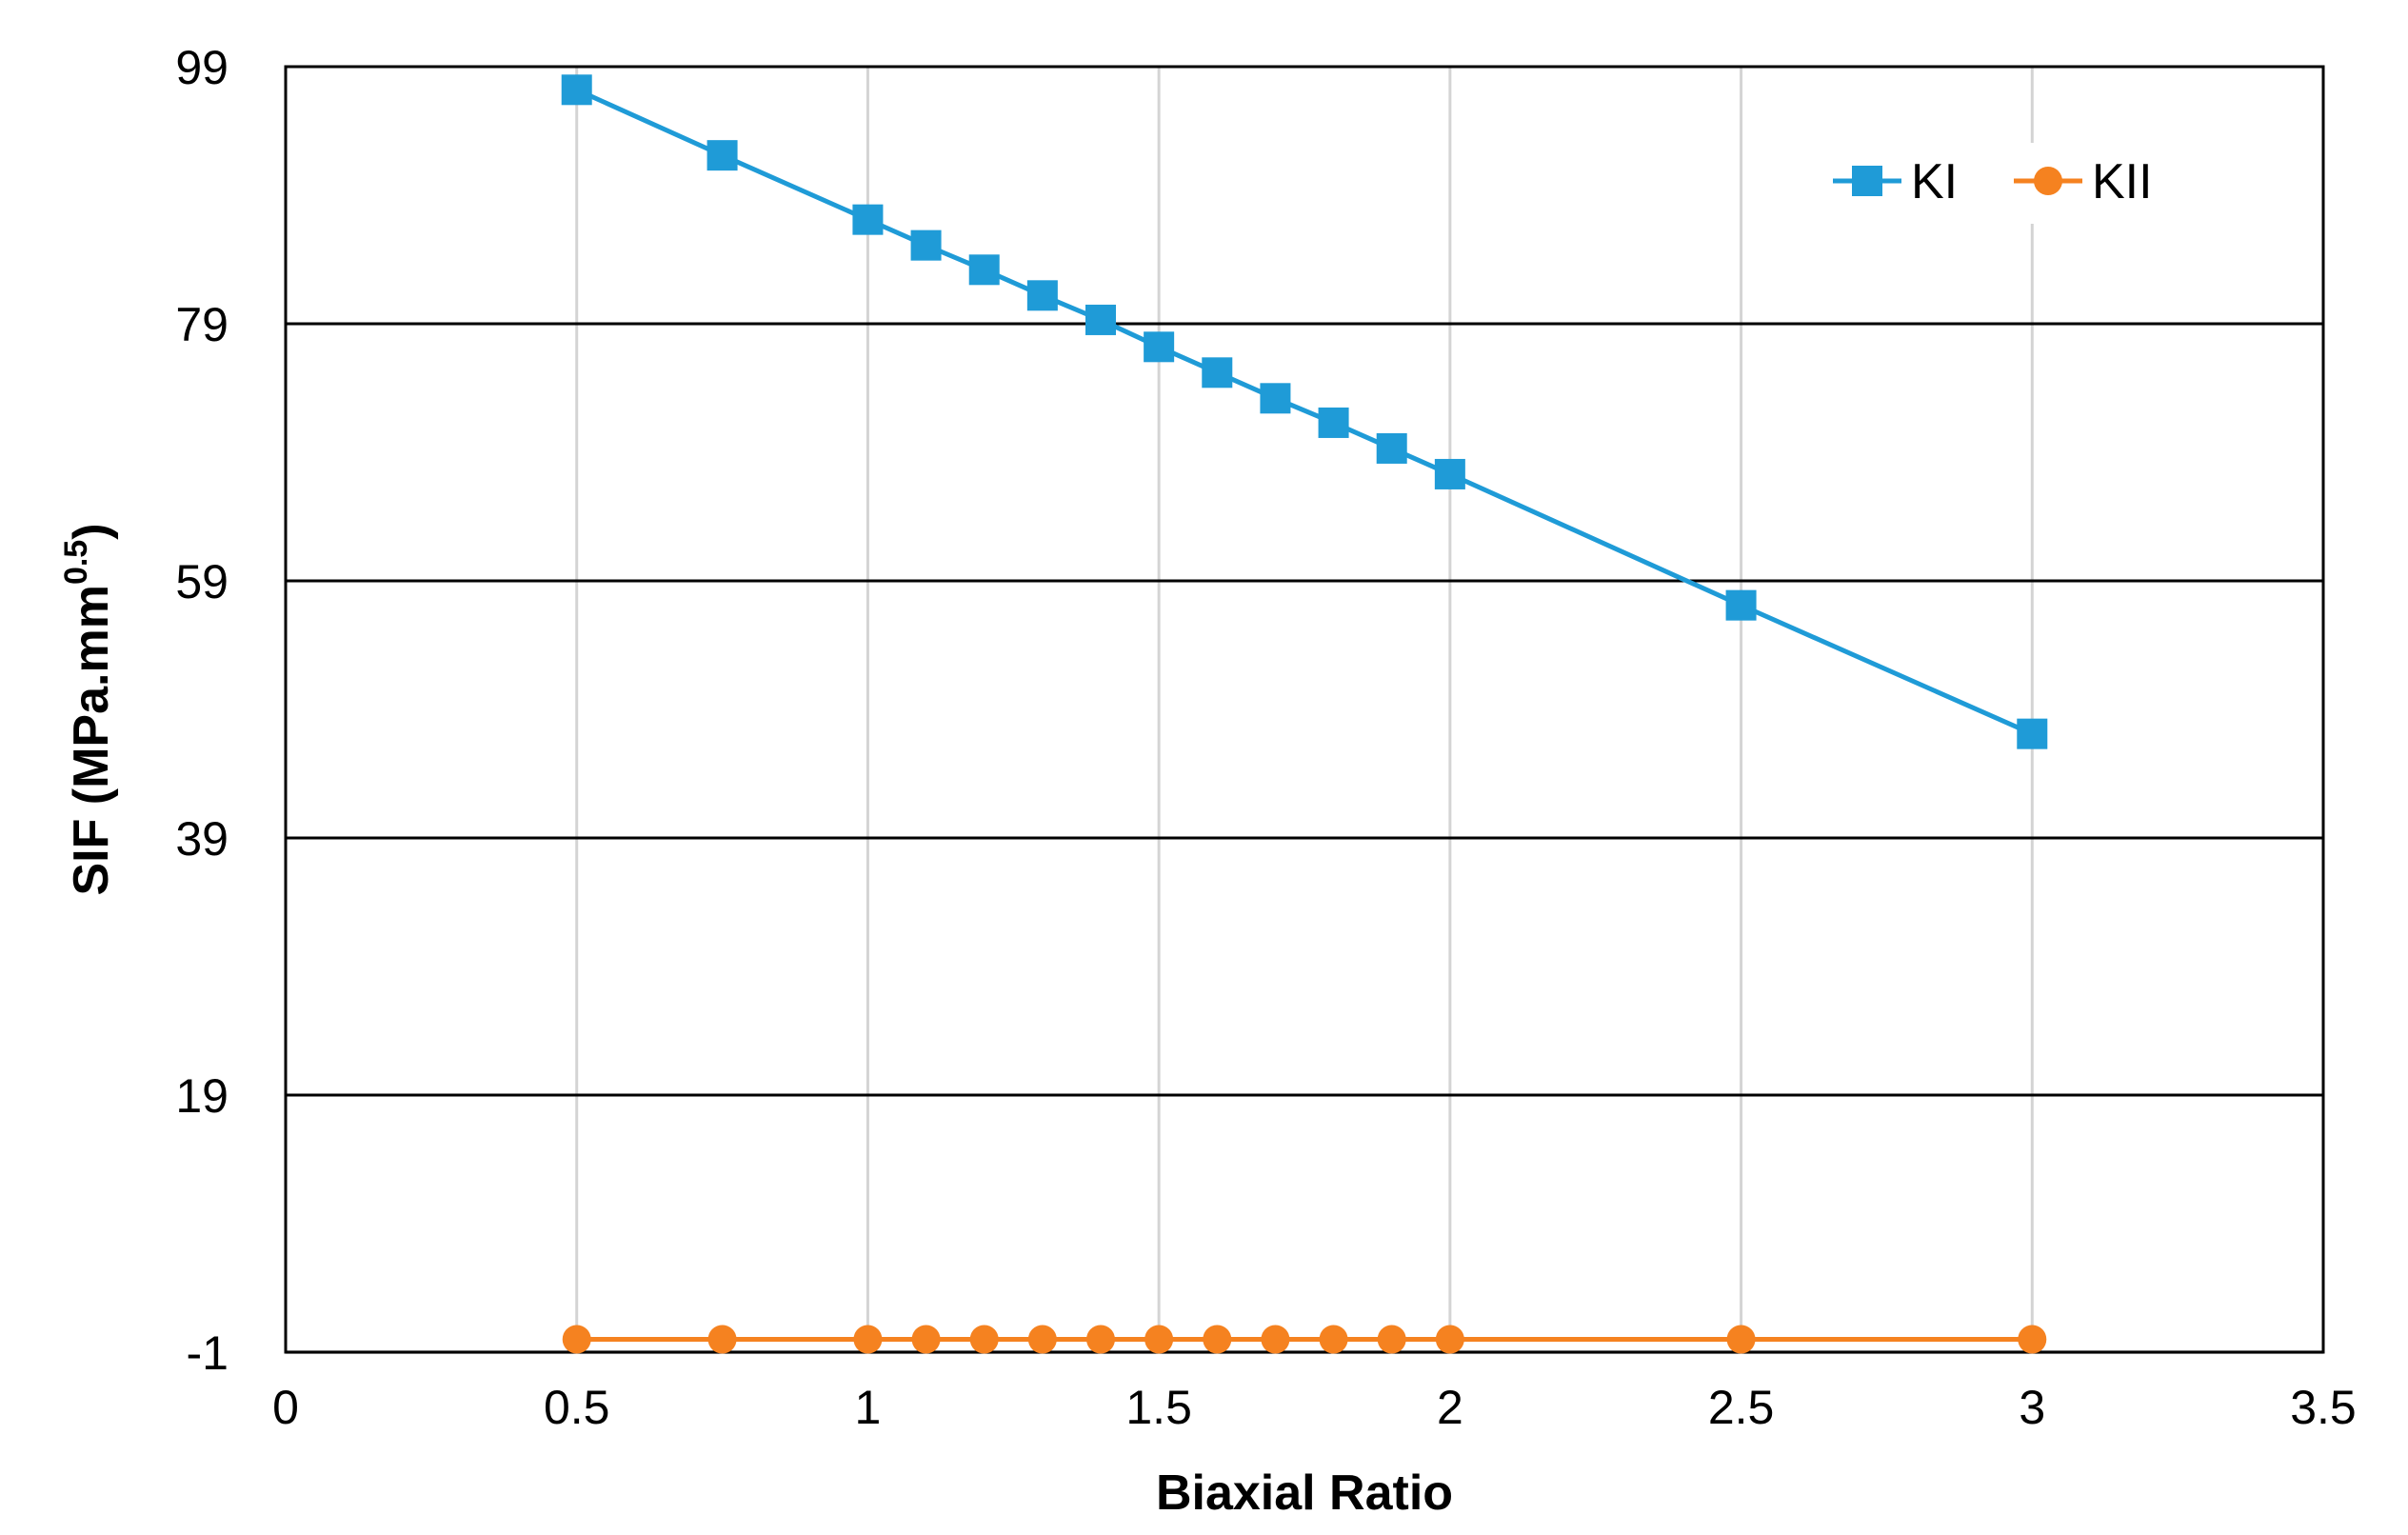 The image size is (2408, 1535). What do you see at coordinates (202, 1096) in the screenshot?
I see `y-tick-label: 19` at bounding box center [202, 1096].